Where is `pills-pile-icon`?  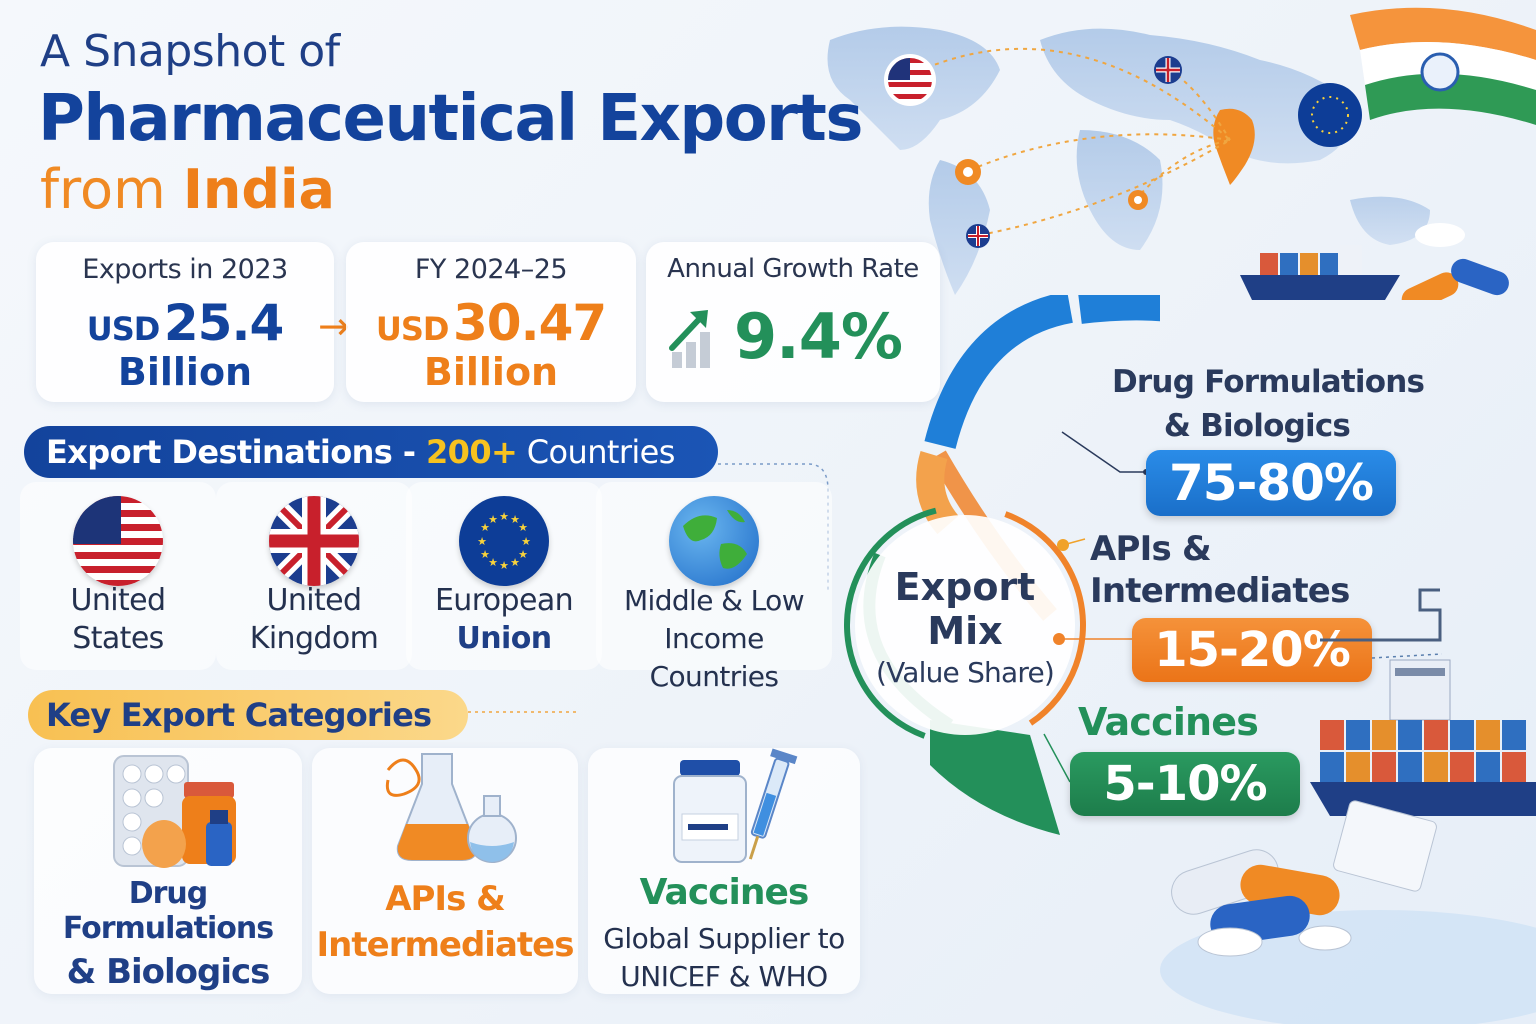 pills-pile-icon is located at coordinates (1304, 878).